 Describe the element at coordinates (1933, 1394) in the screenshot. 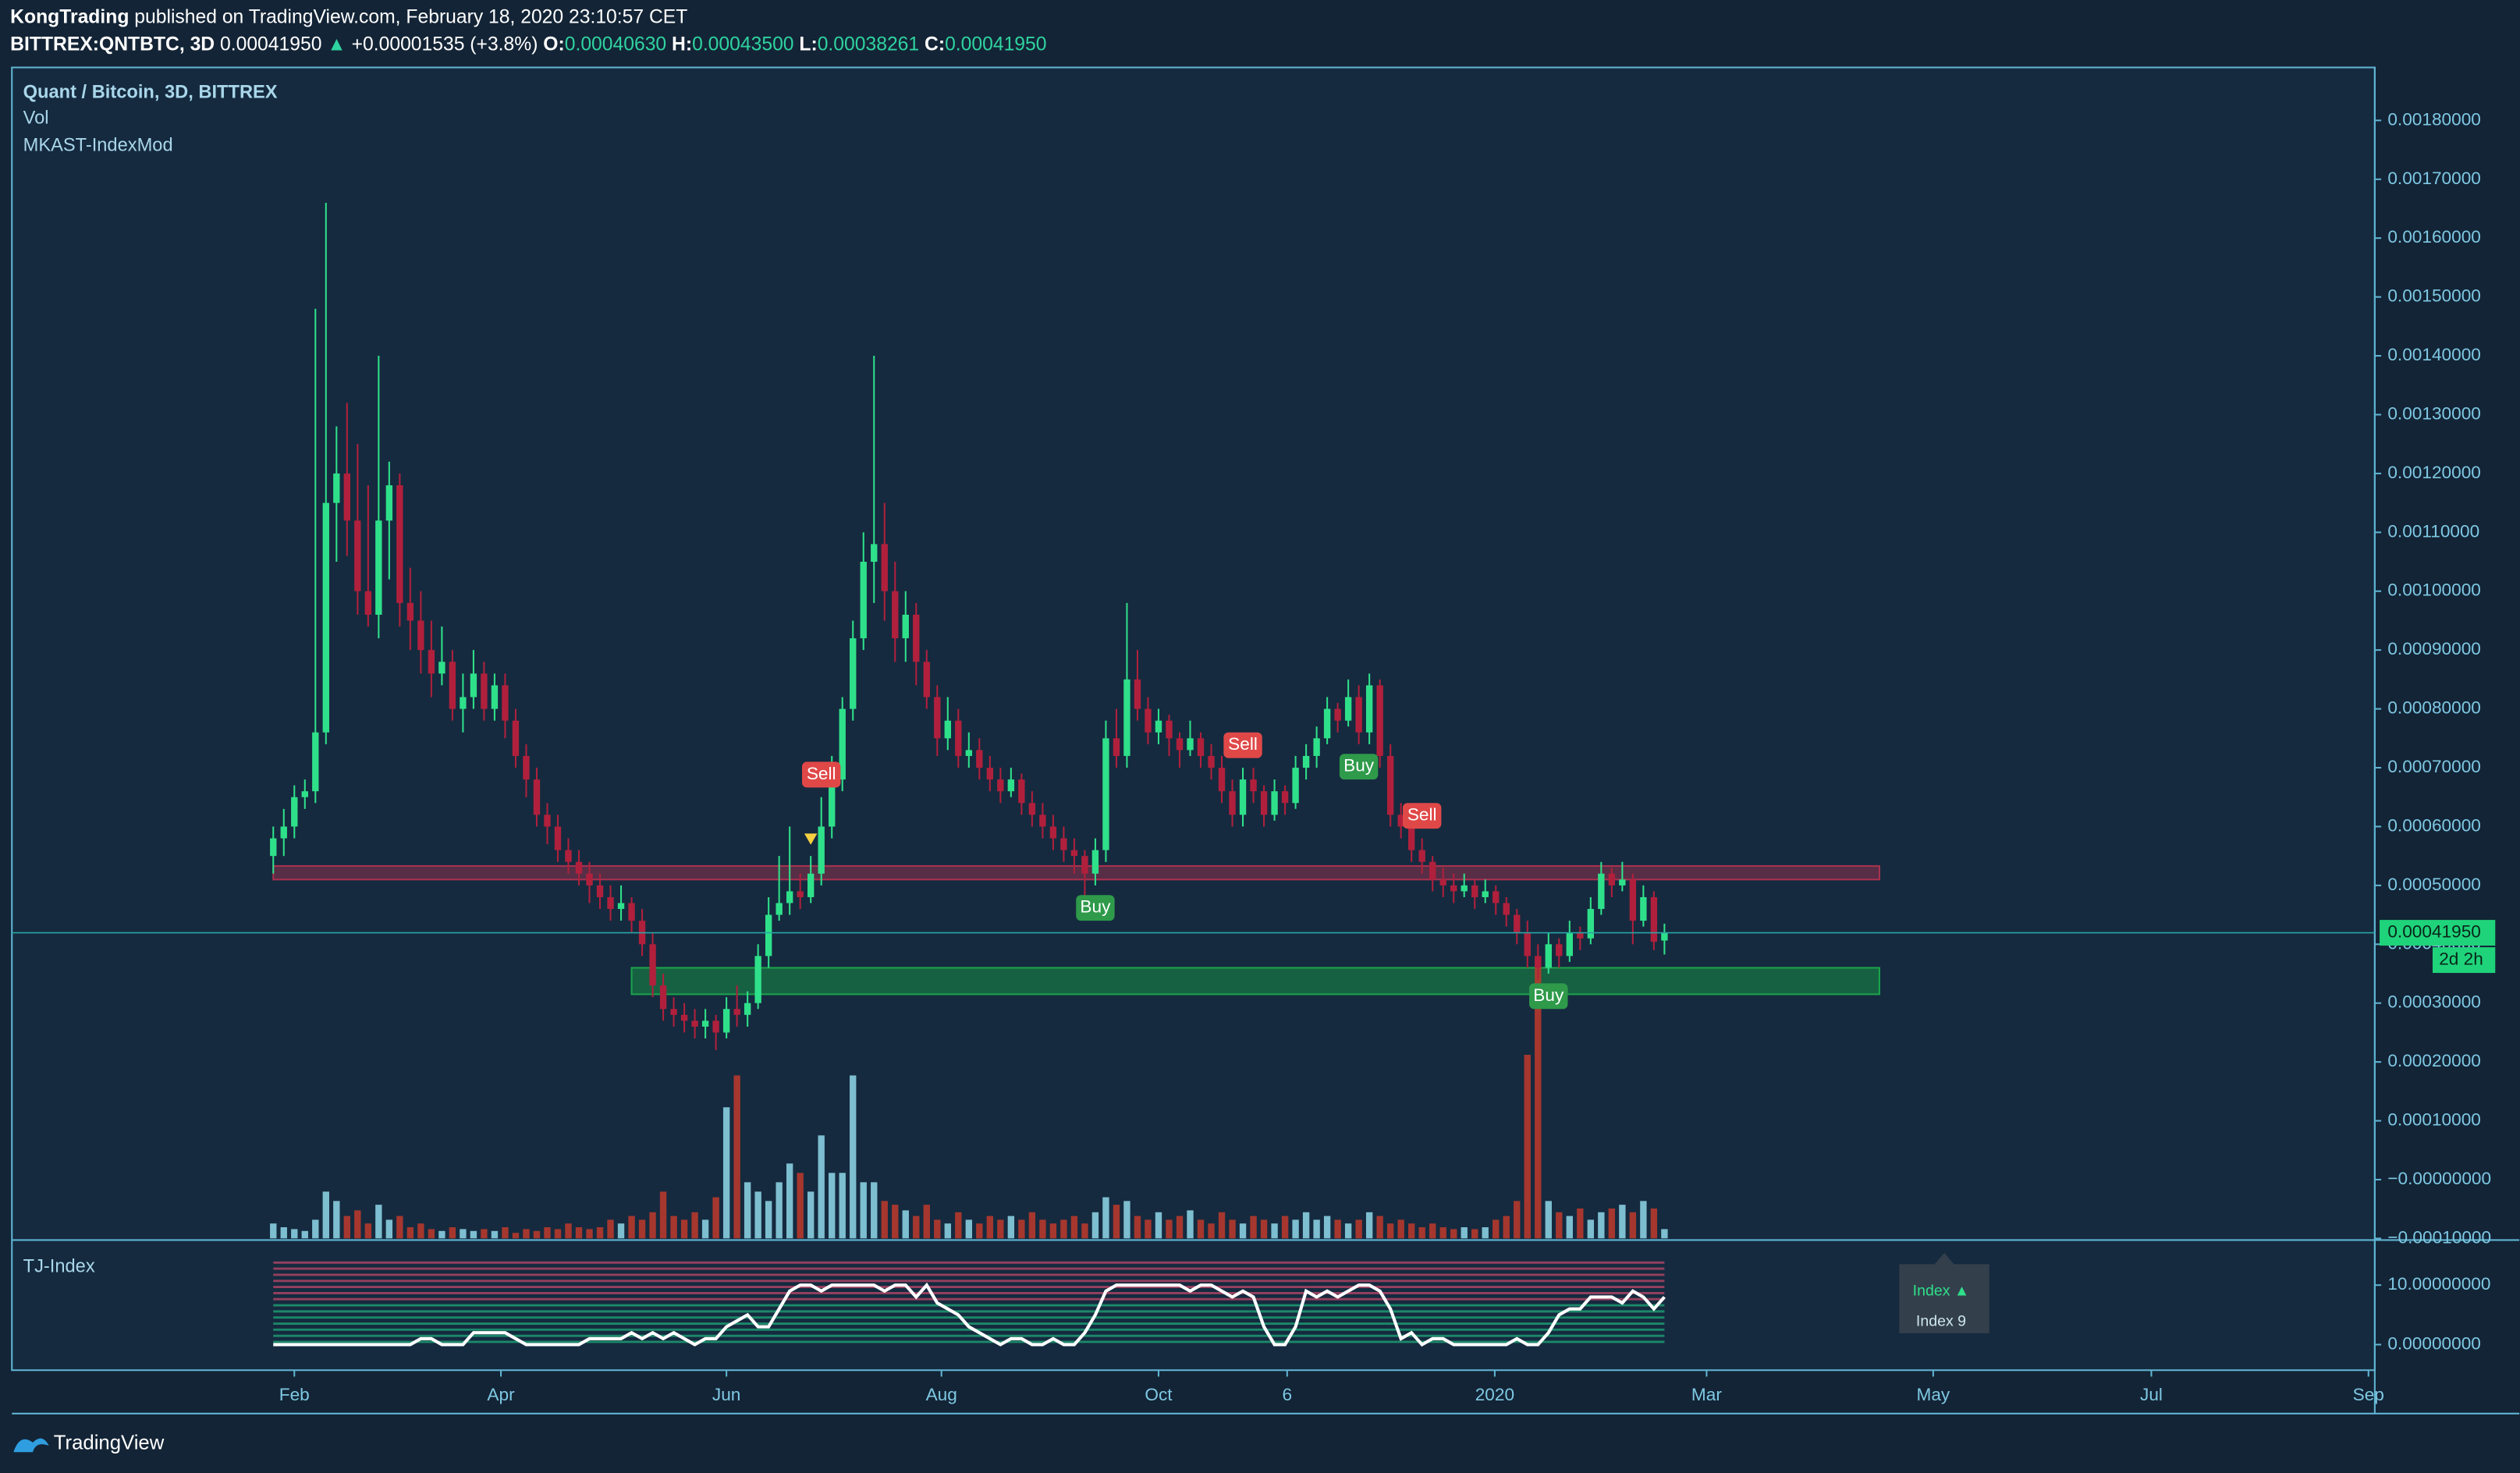

I see `x-tick-label: May` at that location.